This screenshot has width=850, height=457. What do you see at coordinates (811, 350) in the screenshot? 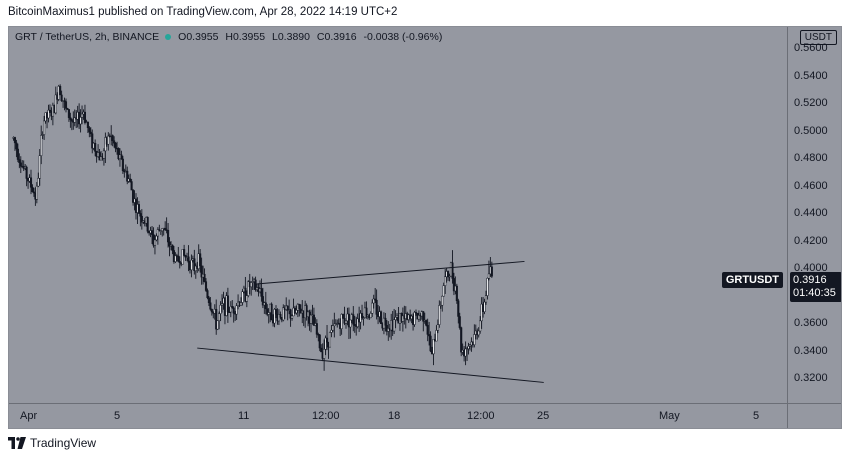
I see `price-tick-label: 0.3400` at bounding box center [811, 350].